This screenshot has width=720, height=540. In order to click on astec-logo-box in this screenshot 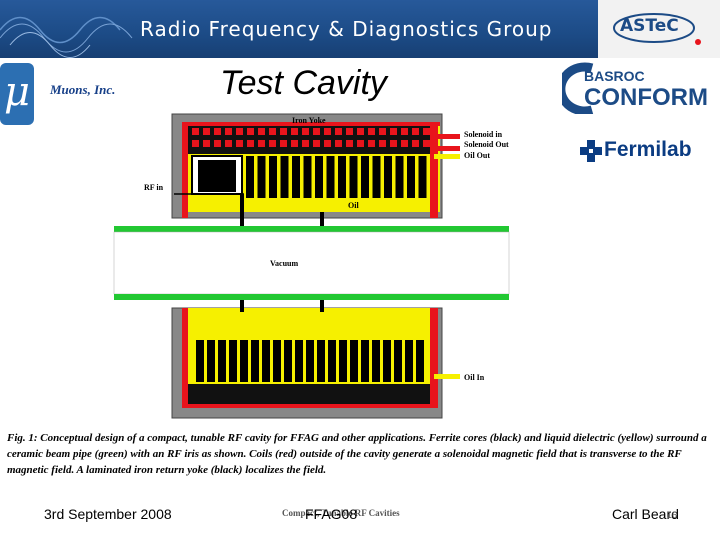, I will do `click(659, 29)`.